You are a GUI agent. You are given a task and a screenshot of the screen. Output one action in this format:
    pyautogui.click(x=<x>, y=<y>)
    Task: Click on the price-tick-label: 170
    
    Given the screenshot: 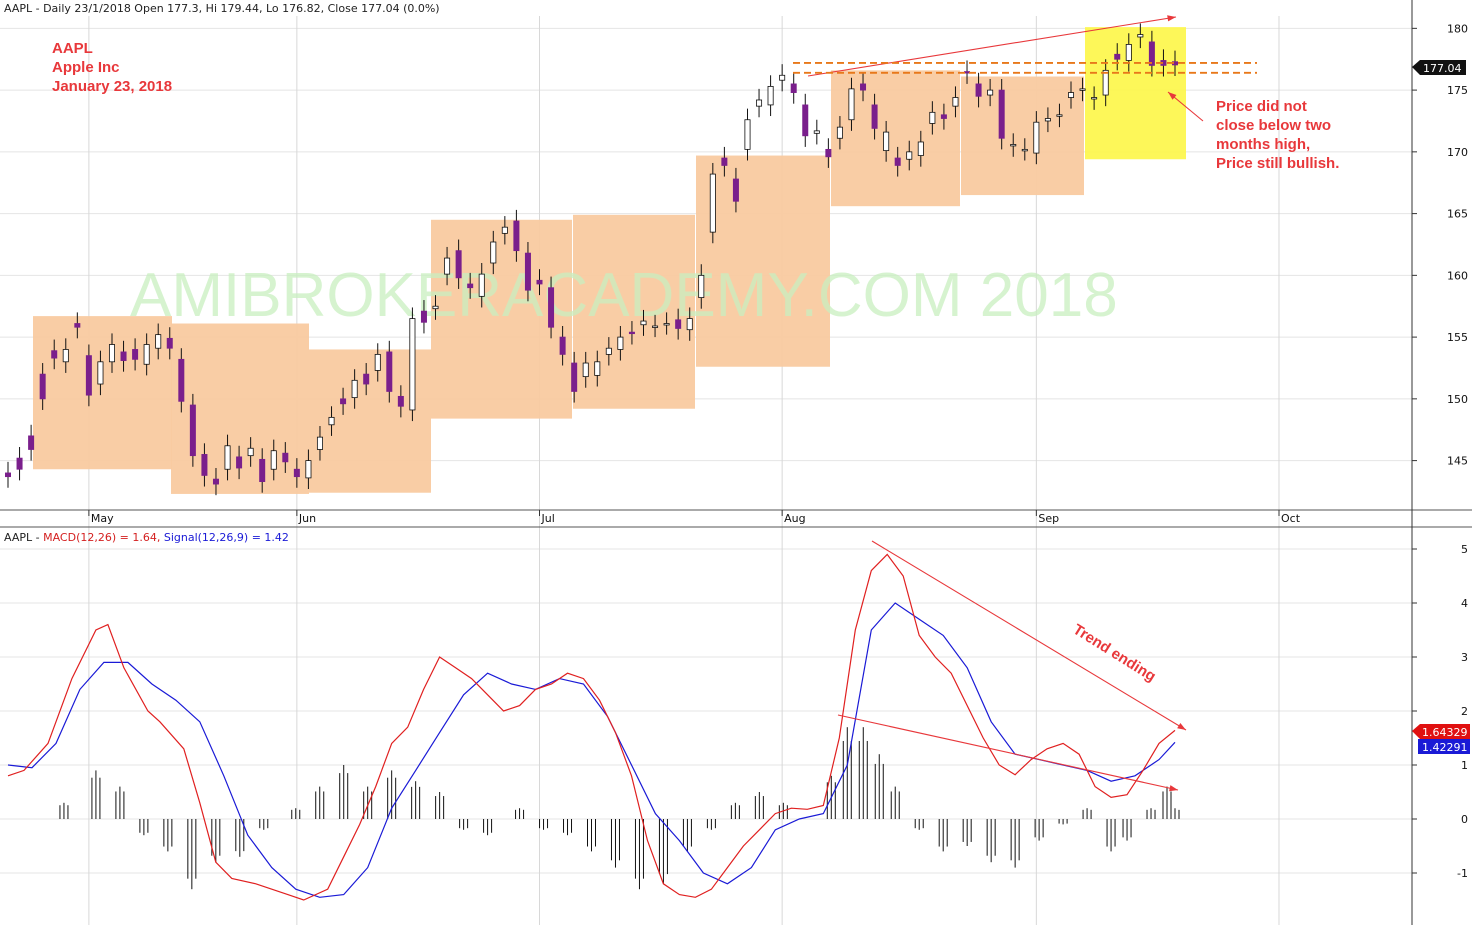 What is the action you would take?
    pyautogui.click(x=1457, y=152)
    